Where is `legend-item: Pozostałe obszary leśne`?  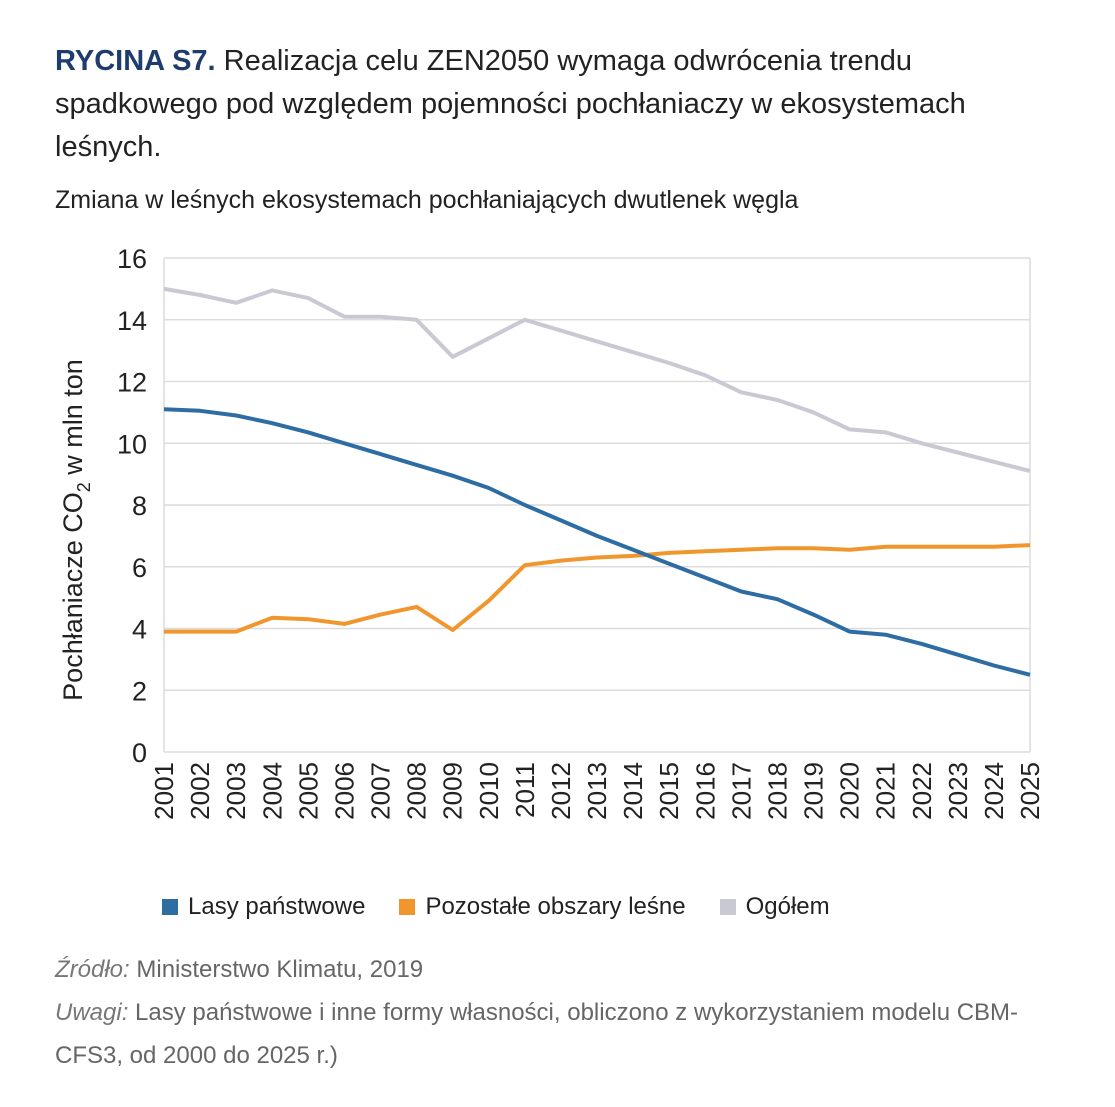 legend-item: Pozostałe obszary leśne is located at coordinates (542, 907).